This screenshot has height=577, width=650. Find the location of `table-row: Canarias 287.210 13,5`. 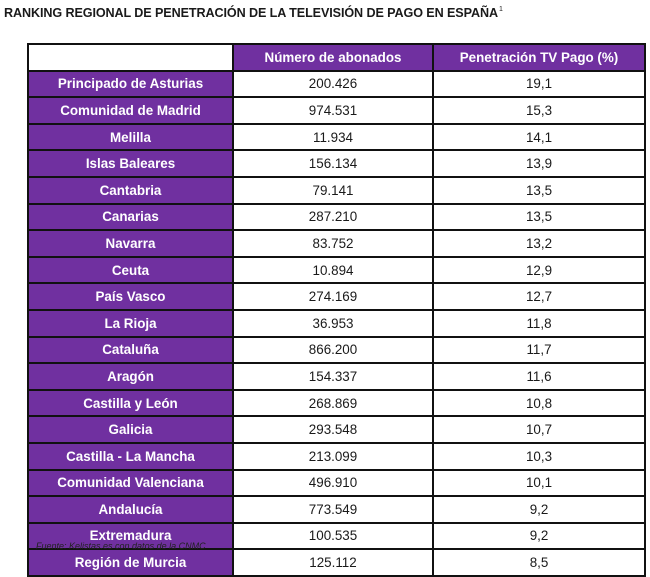

table-row: Canarias 287.210 13,5 is located at coordinates (336, 217).